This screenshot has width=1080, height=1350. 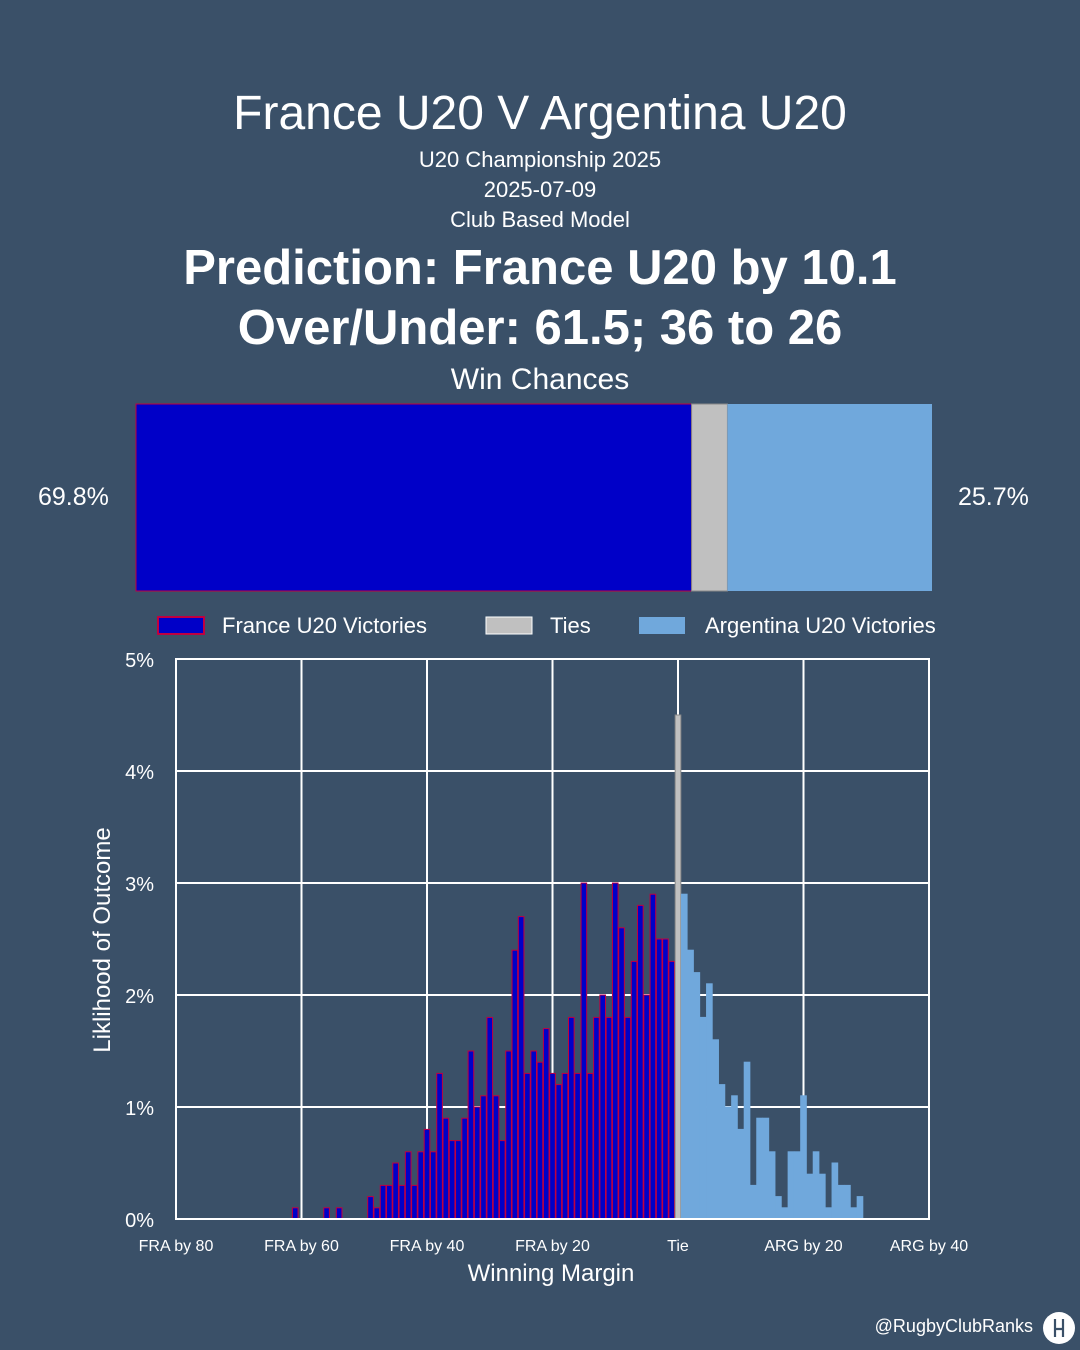 I want to click on rugby-posts-logo-icon, so click(x=1059, y=1328).